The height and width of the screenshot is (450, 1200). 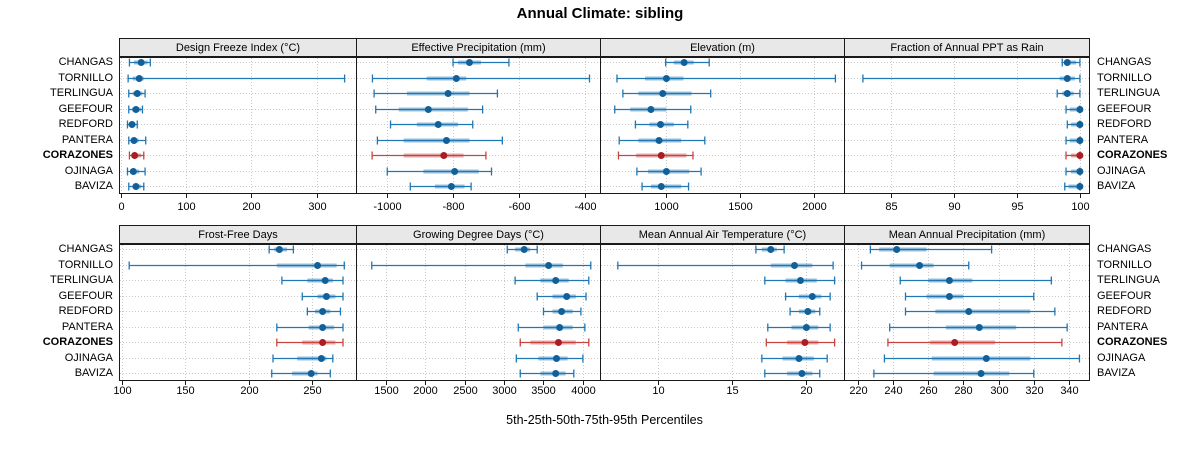 I want to click on percentile-row-geefour, so click(x=969, y=296).